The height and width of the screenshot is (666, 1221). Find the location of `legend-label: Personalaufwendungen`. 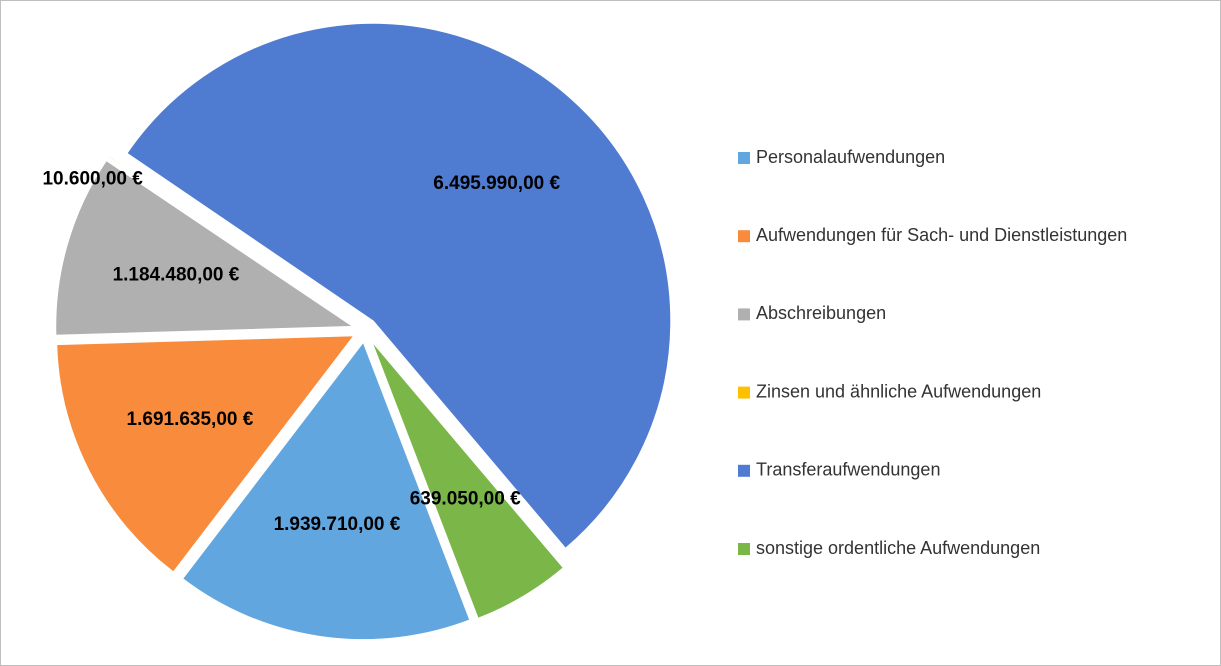

legend-label: Personalaufwendungen is located at coordinates (850, 157).